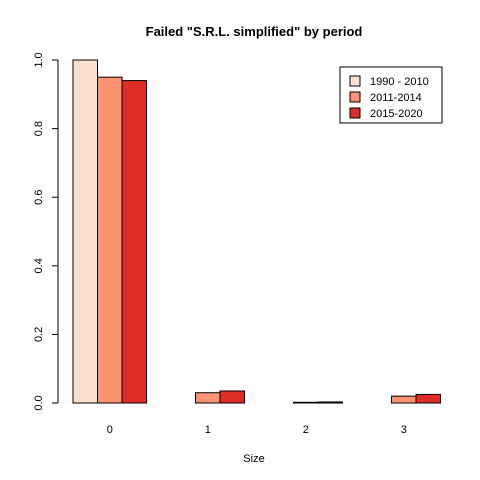 The width and height of the screenshot is (480, 480). What do you see at coordinates (396, 98) in the screenshot?
I see `legend-label: 2011-2014` at bounding box center [396, 98].